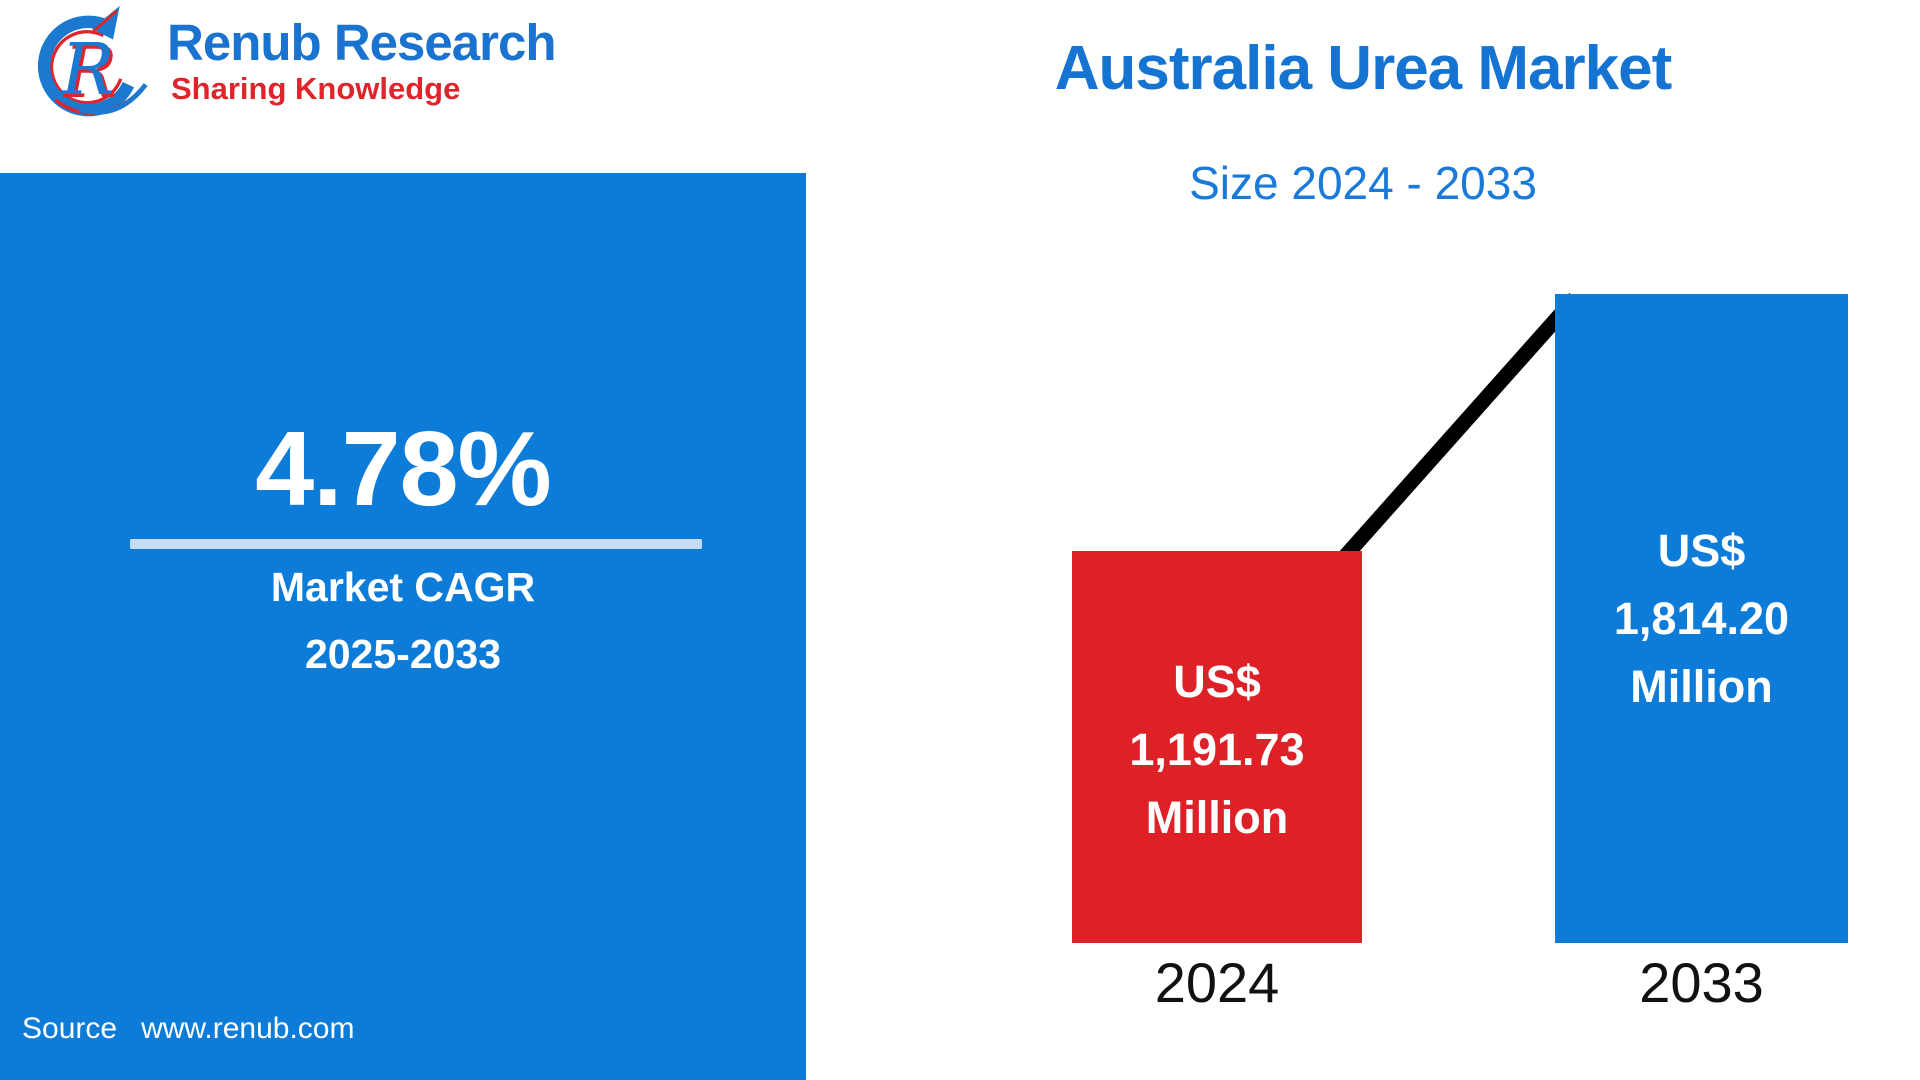 The width and height of the screenshot is (1920, 1080). I want to click on source-note: Source www.renub.com, so click(188, 1029).